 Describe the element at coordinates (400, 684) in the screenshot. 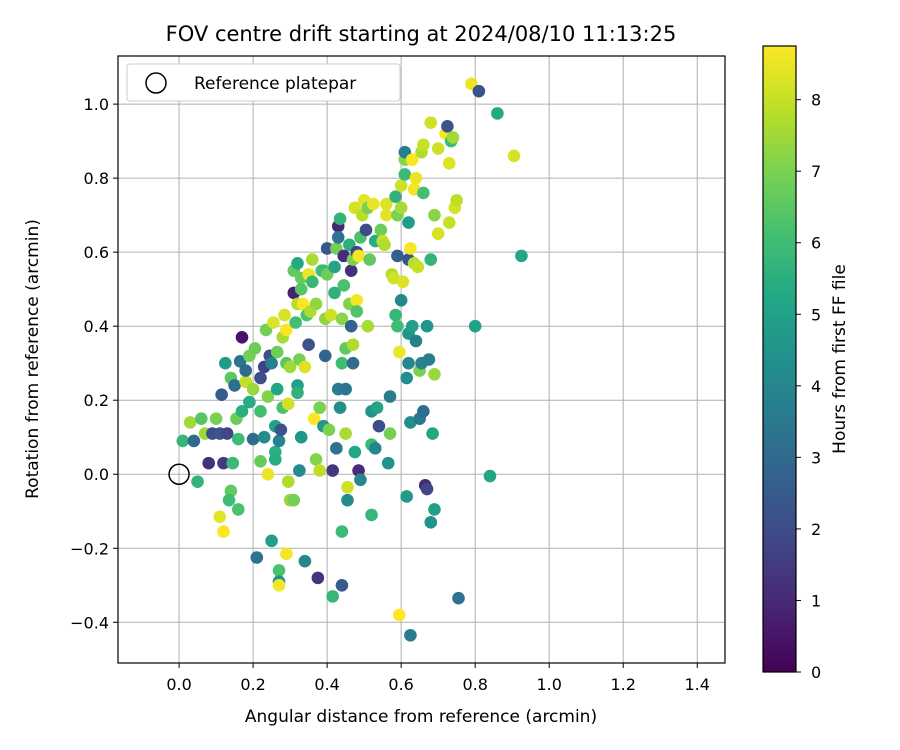

I see `x-tick-label: 0.6` at that location.